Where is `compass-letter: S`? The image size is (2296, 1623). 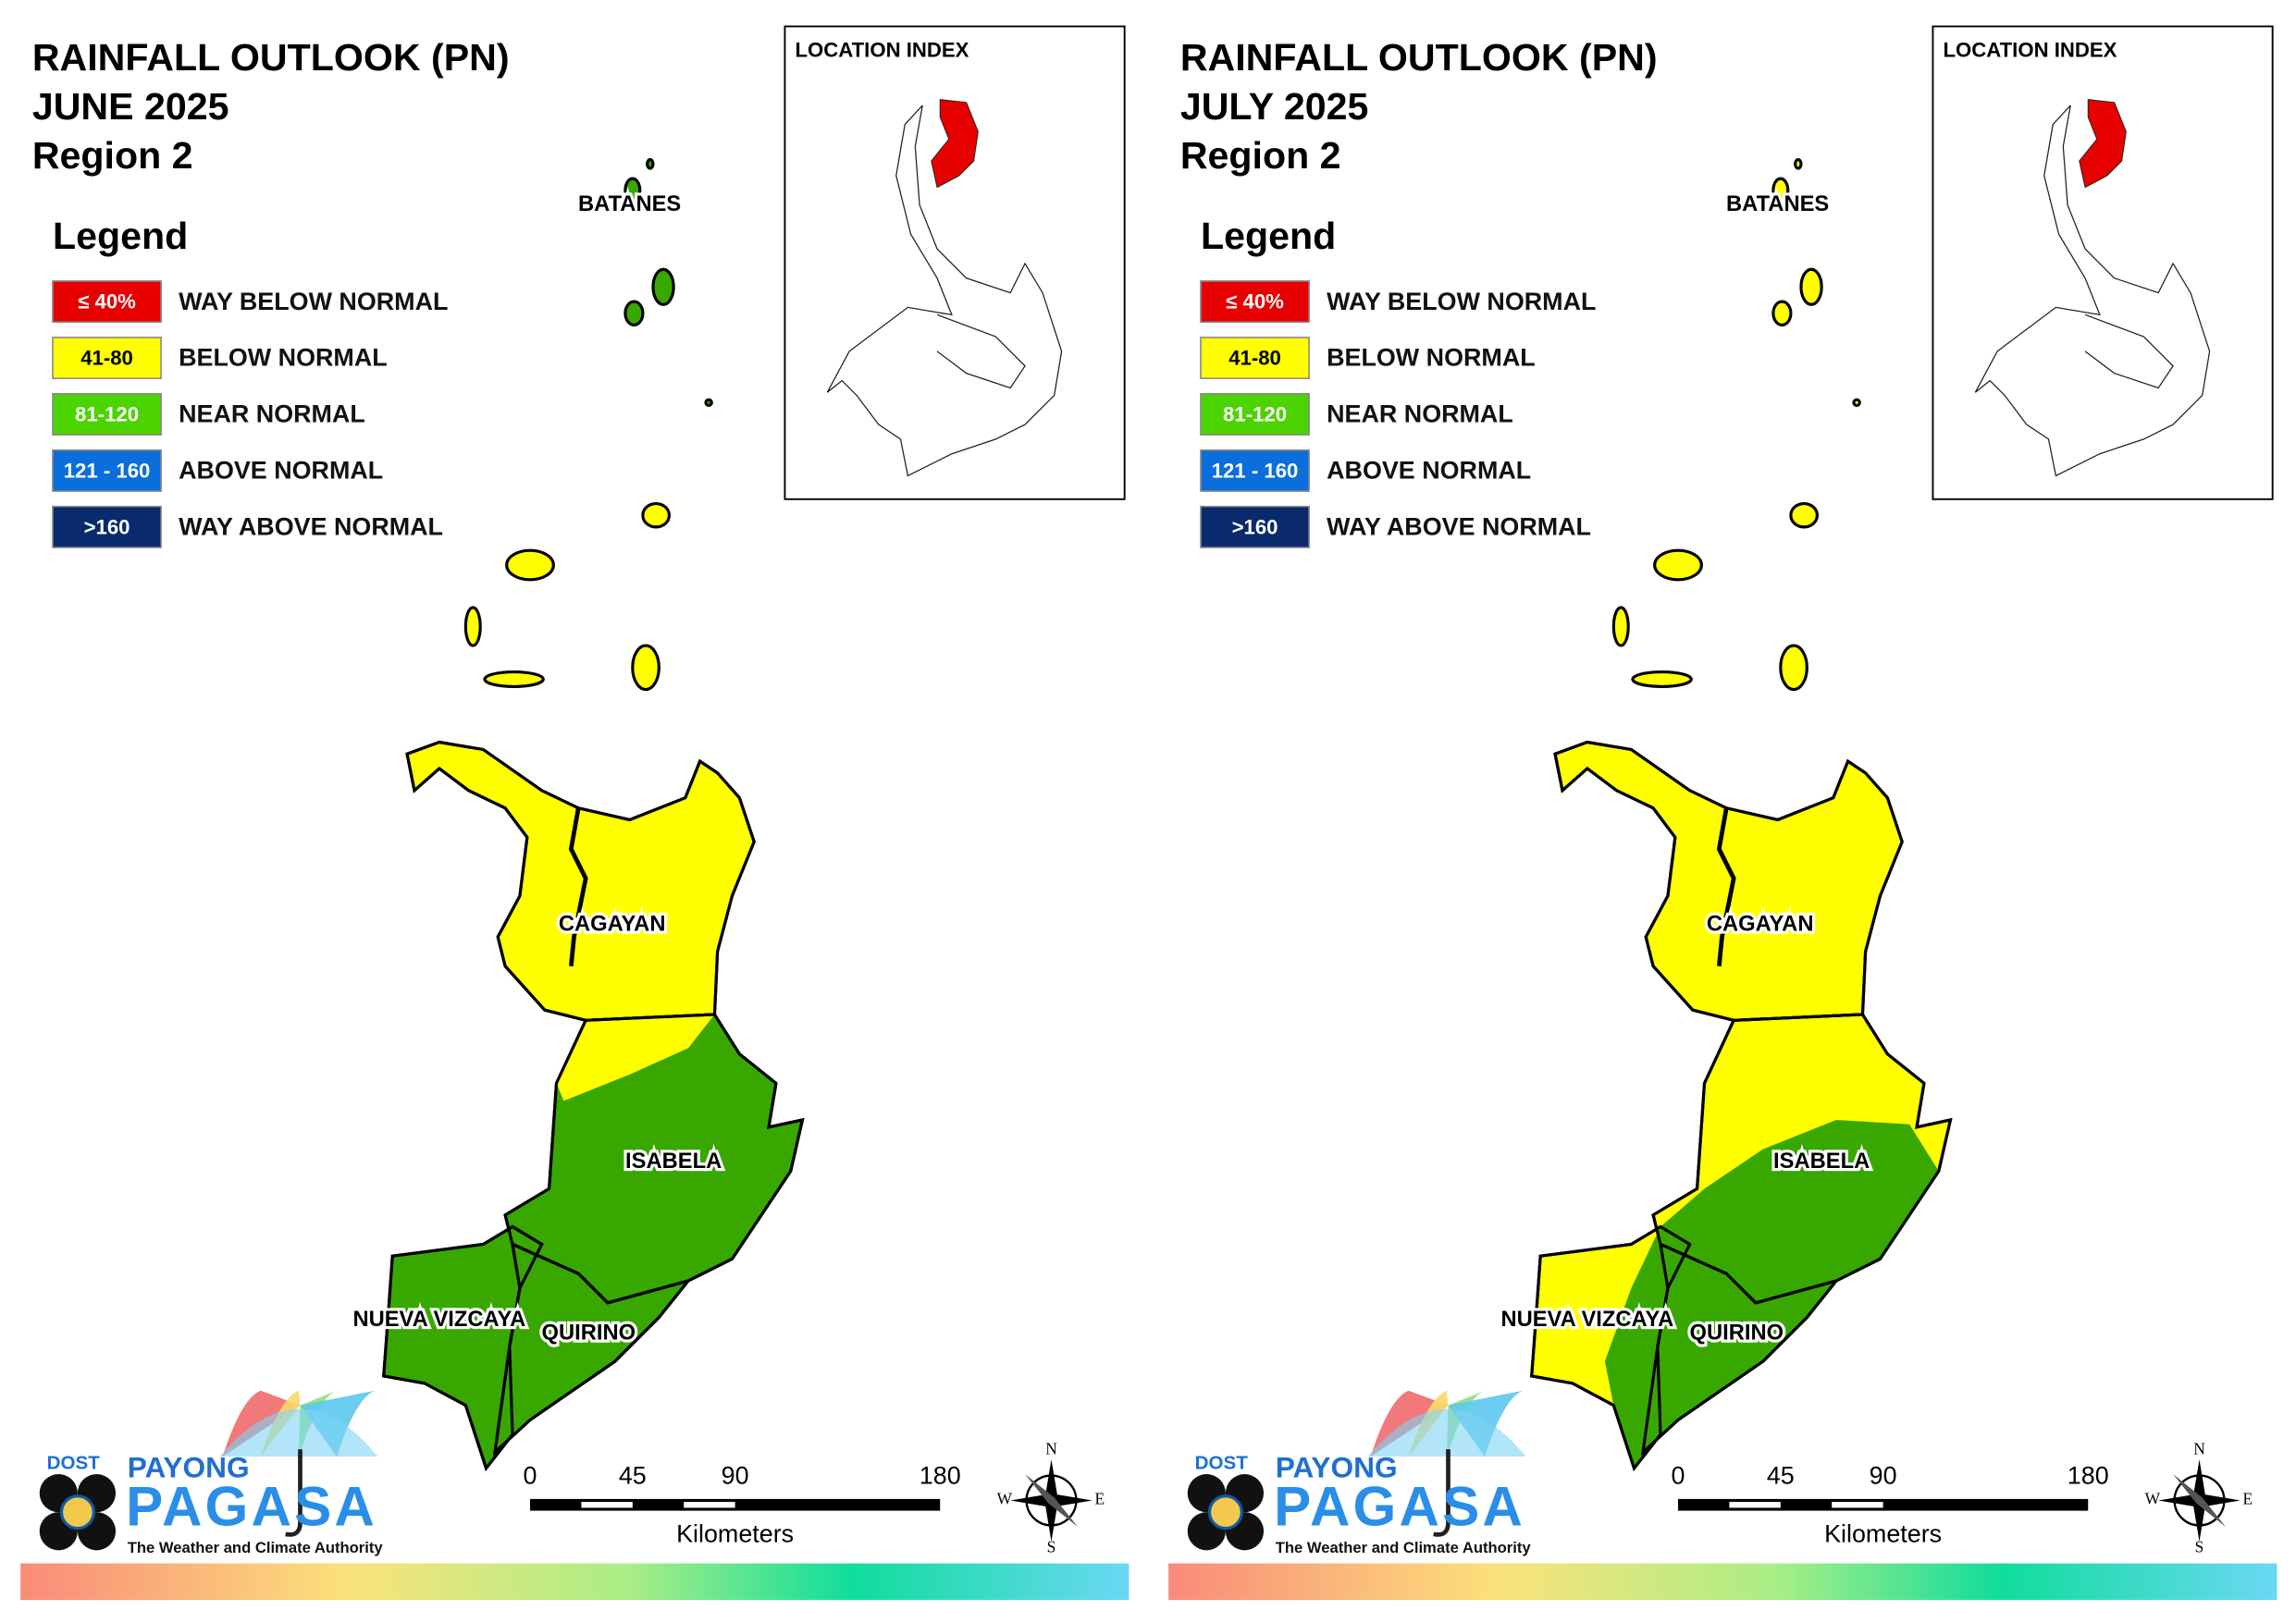
compass-letter: S is located at coordinates (2199, 1547).